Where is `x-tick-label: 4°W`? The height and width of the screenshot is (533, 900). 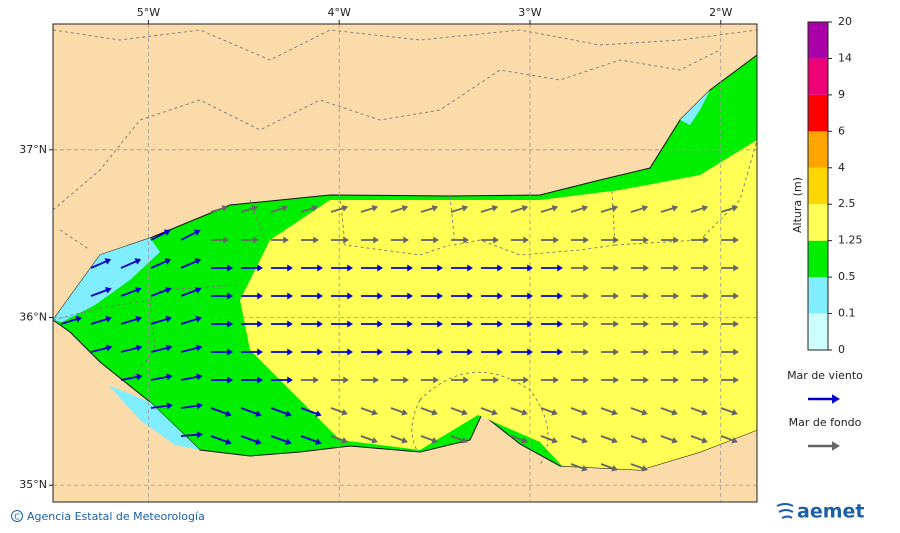 x-tick-label: 4°W is located at coordinates (338, 12).